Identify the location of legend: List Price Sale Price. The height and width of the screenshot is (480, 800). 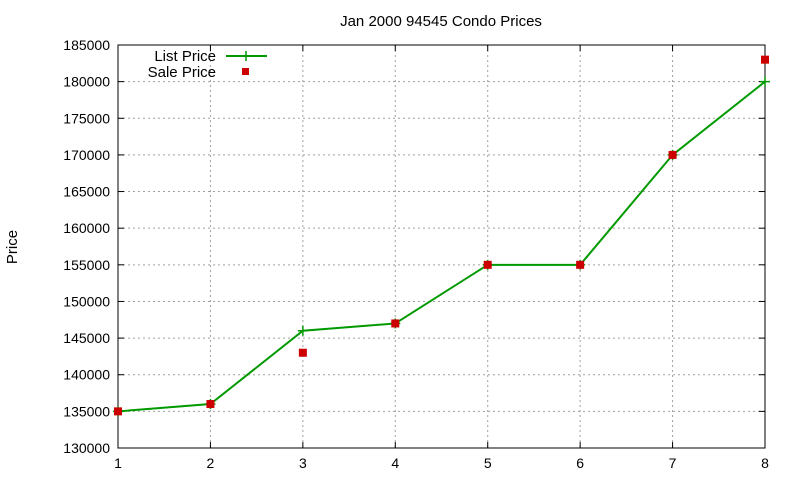
(207, 64).